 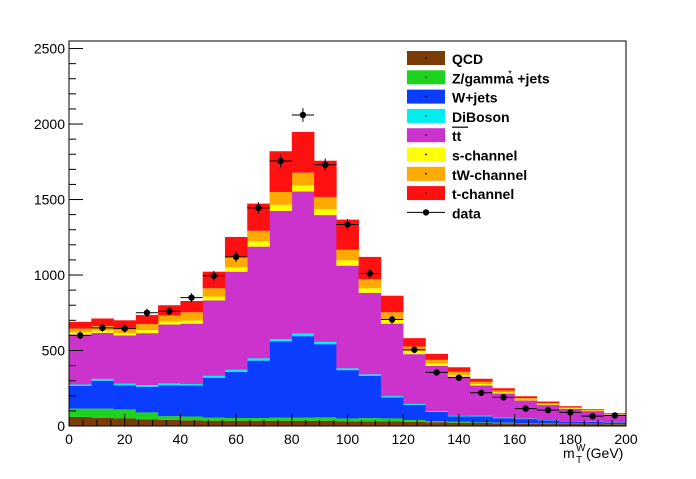 What do you see at coordinates (457, 136) in the screenshot?
I see `legend-label-tt: tt` at bounding box center [457, 136].